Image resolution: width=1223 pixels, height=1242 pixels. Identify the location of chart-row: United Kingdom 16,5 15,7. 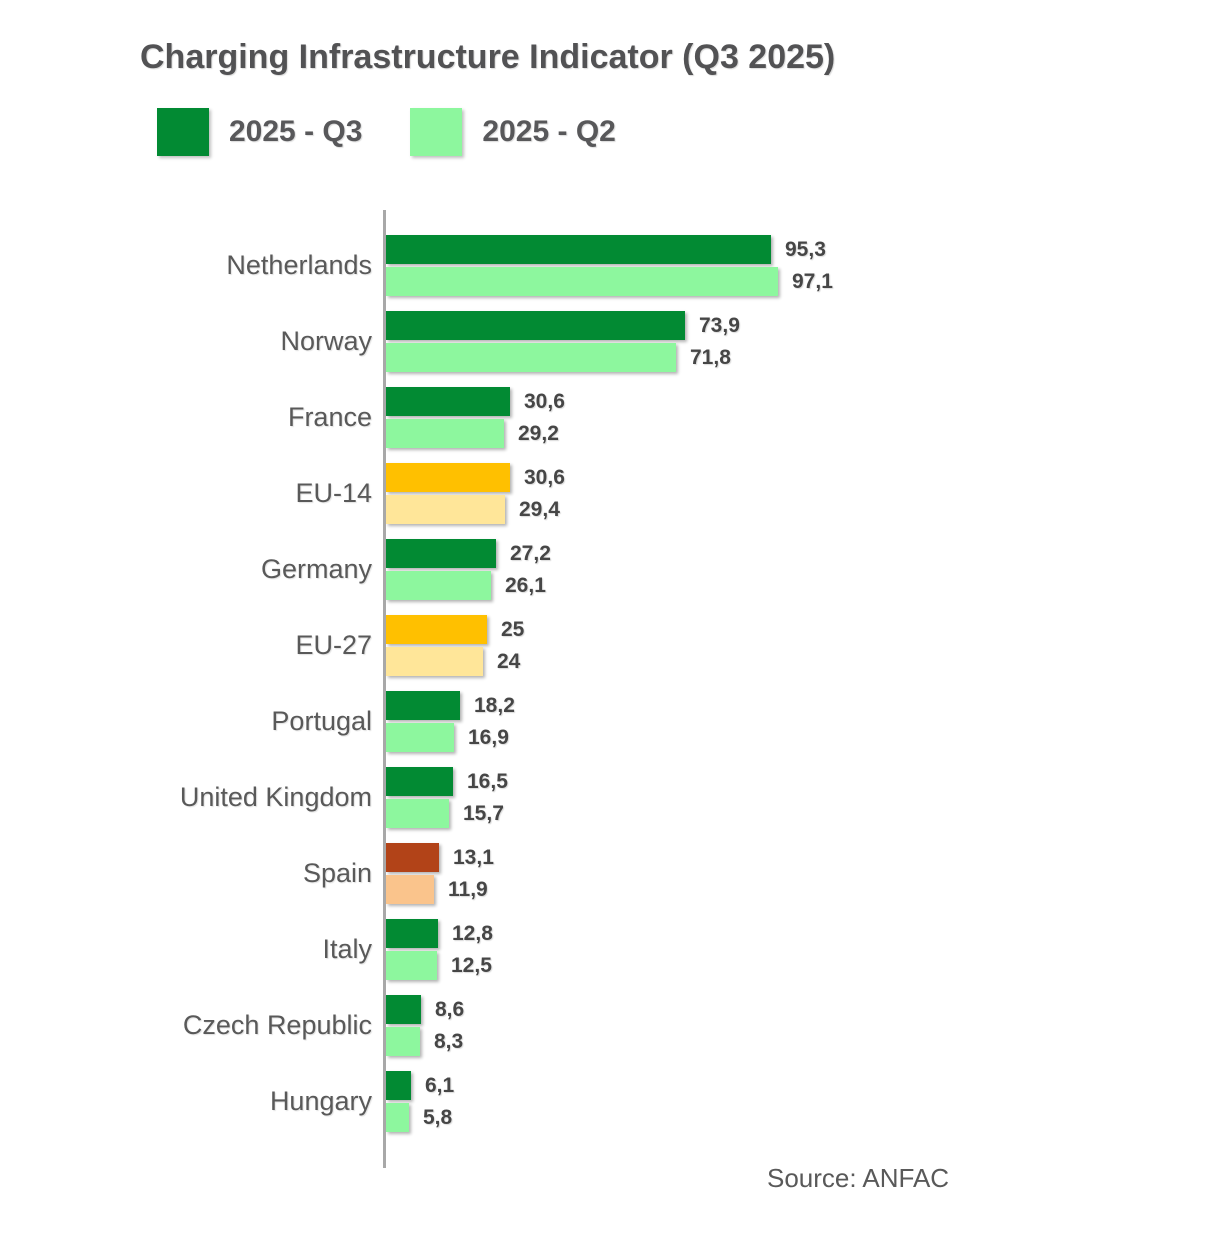
(611, 797).